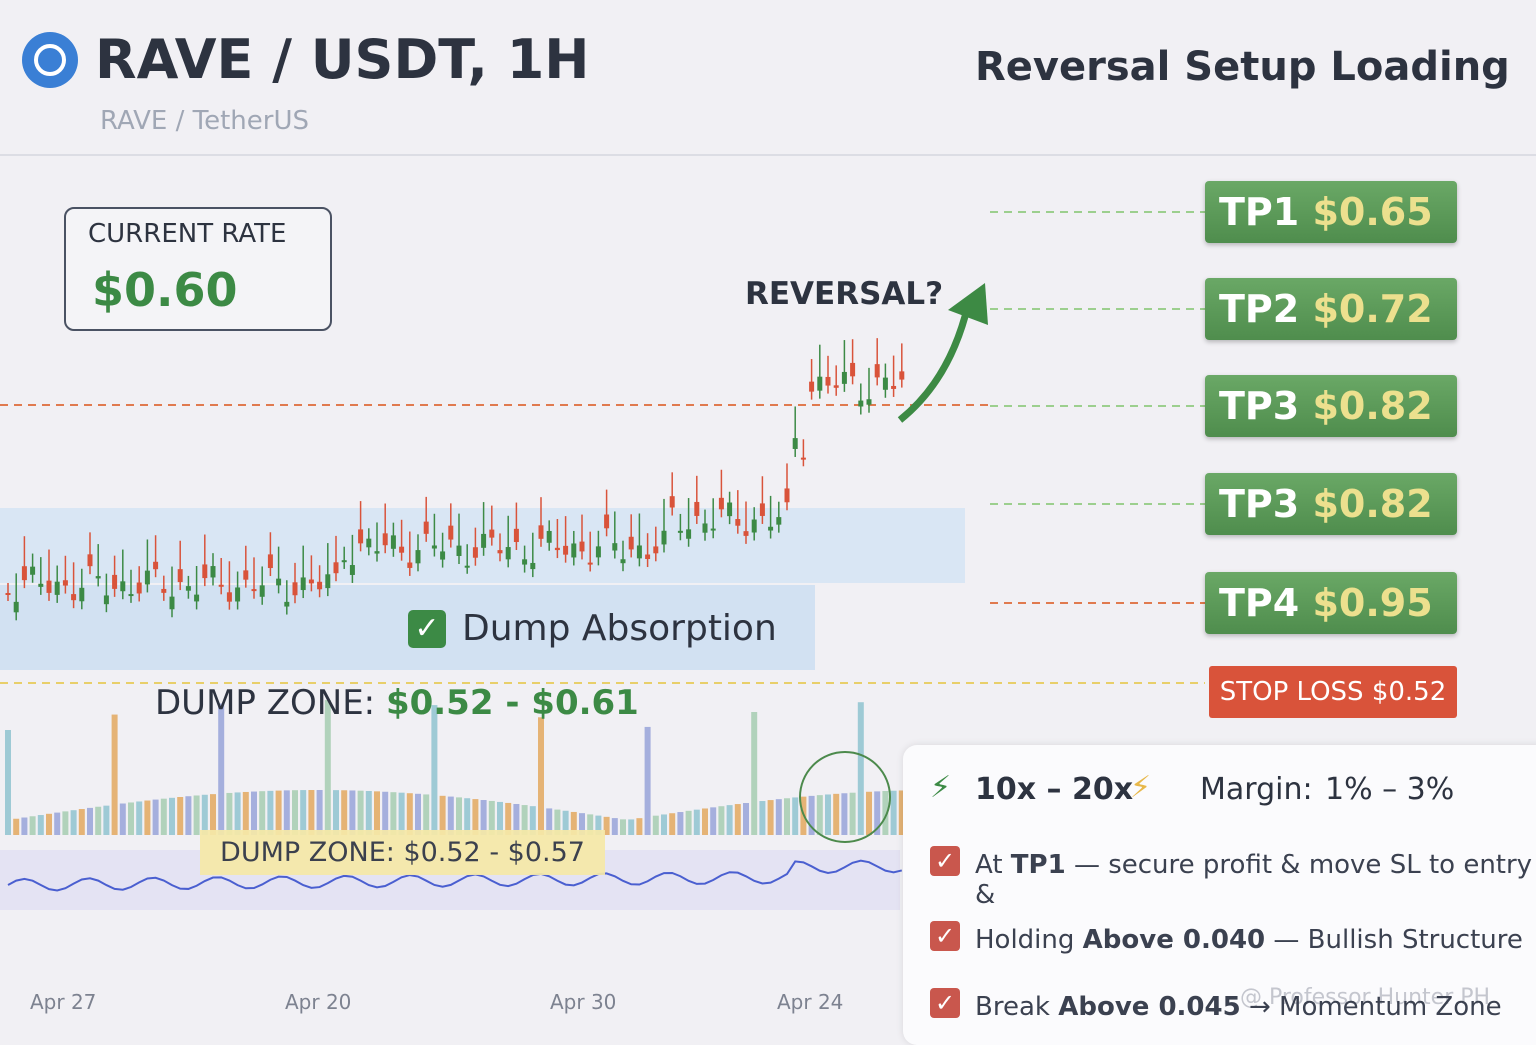  Describe the element at coordinates (1331, 309) in the screenshot. I see `target: TP2 $0.72` at that location.